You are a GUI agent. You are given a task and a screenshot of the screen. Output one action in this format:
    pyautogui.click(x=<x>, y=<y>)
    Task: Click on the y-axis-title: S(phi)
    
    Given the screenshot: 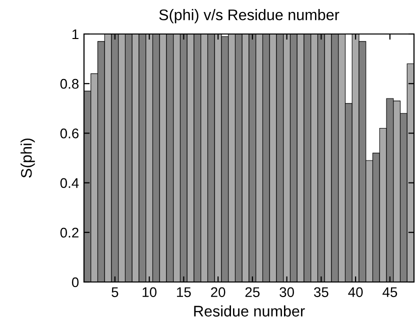 What is the action you would take?
    pyautogui.click(x=27, y=158)
    